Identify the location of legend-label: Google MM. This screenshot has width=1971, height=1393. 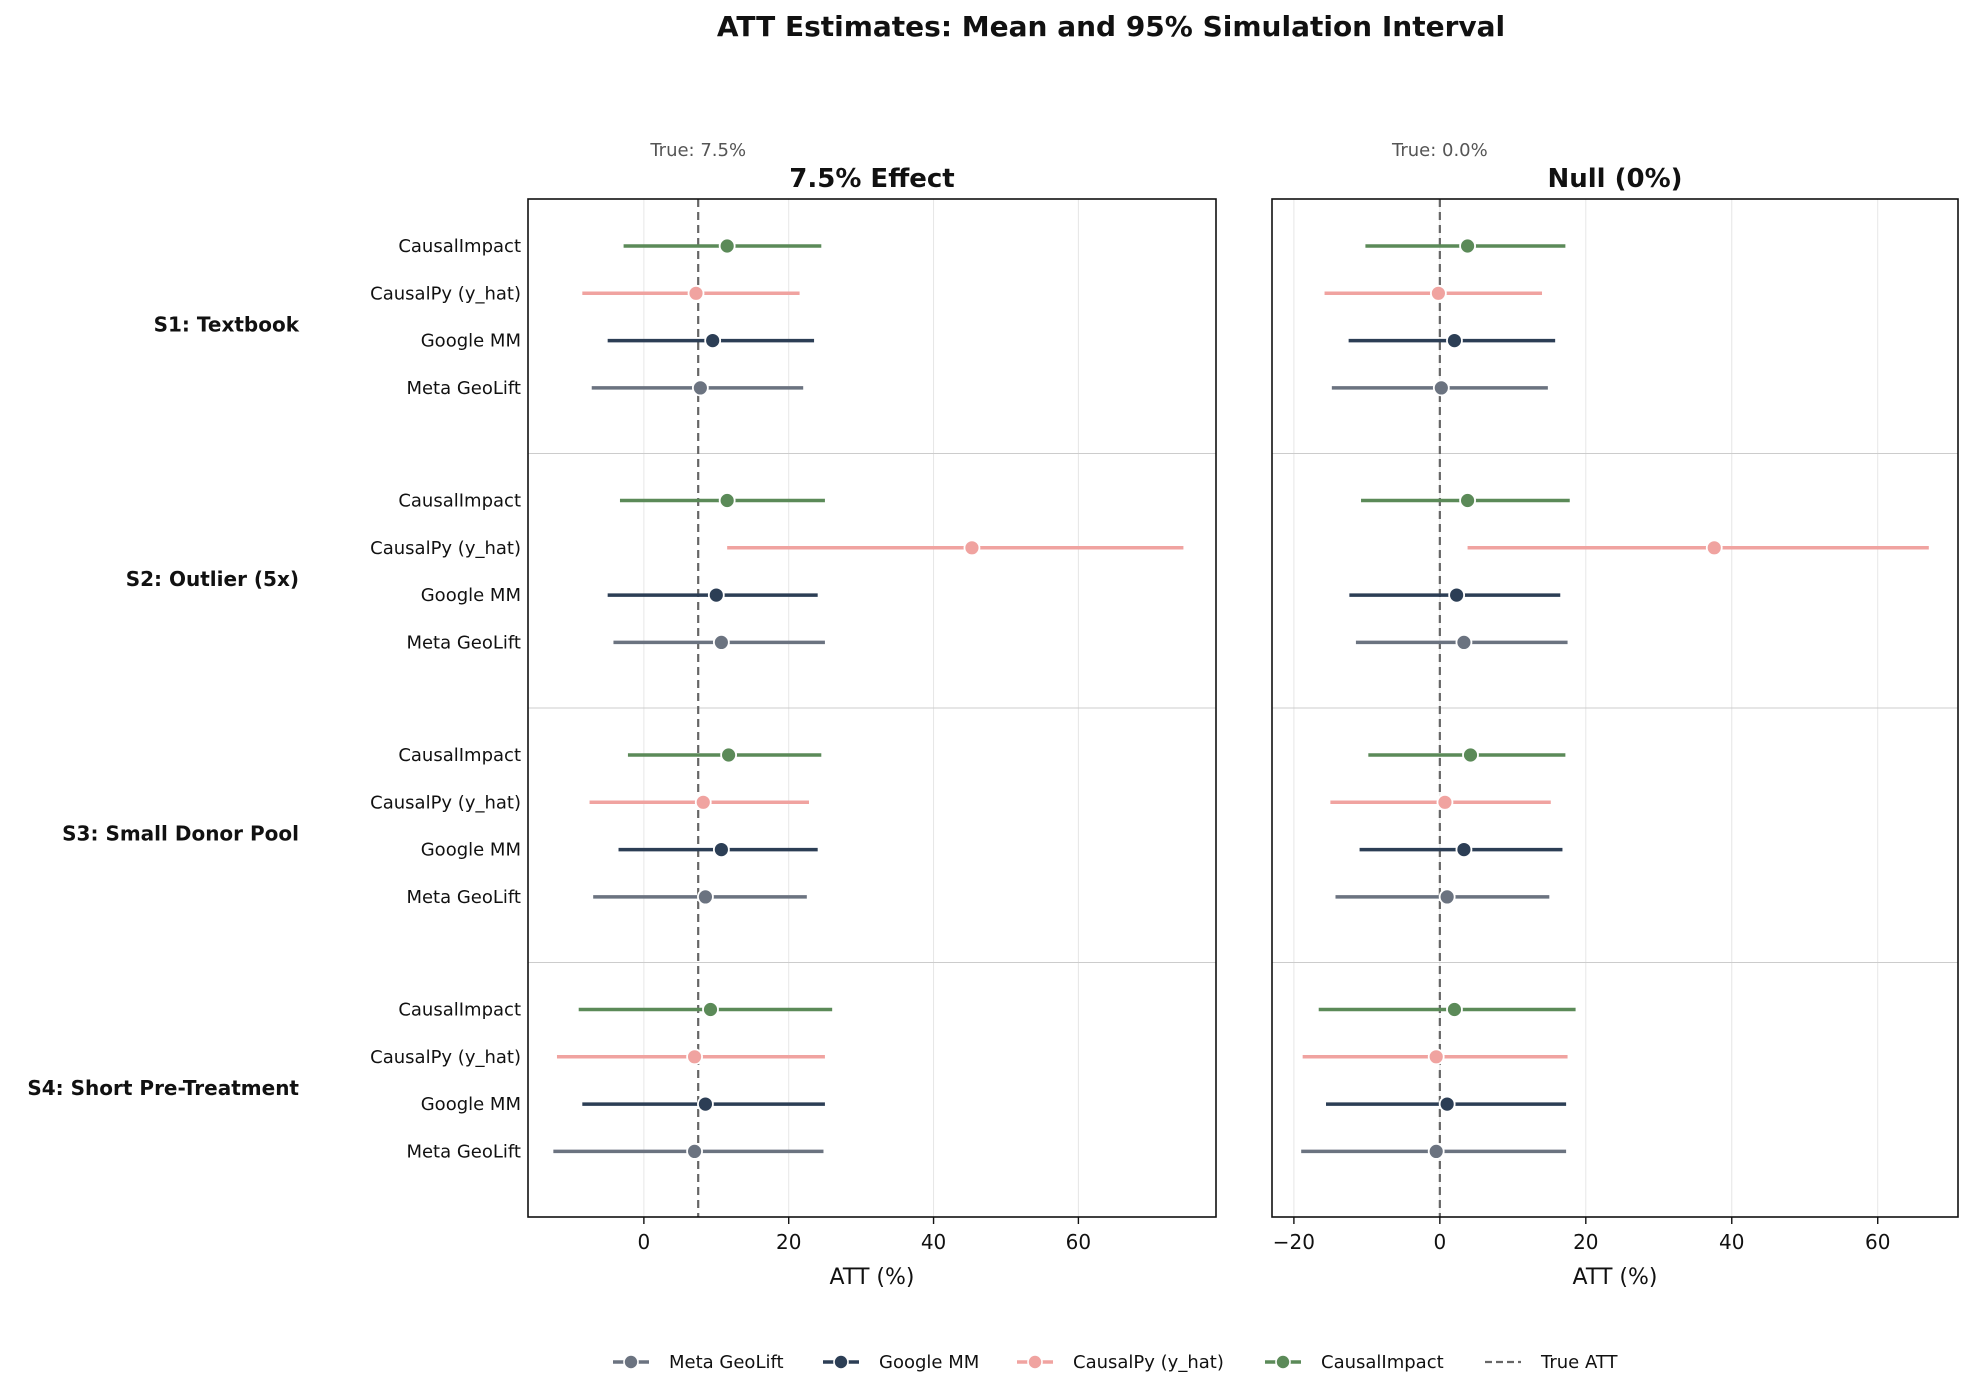
(929, 1362).